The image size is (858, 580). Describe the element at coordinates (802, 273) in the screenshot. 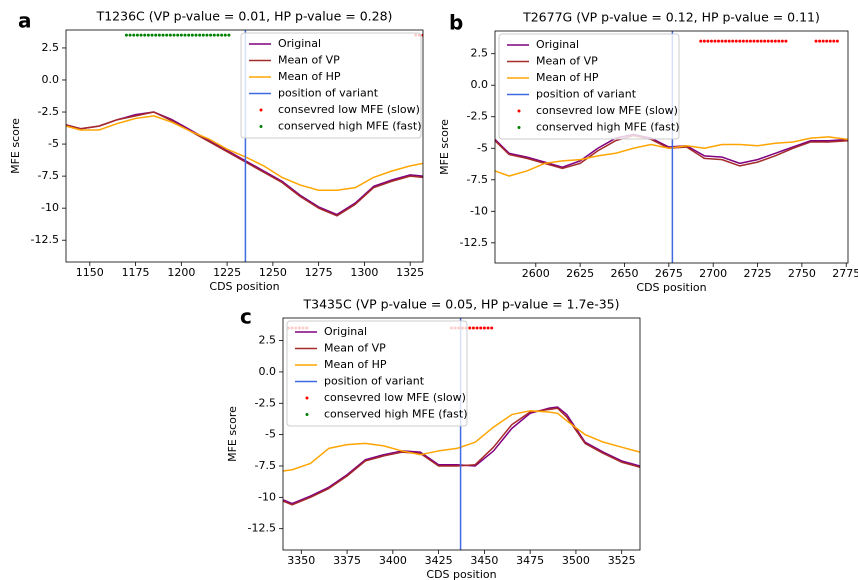

I see `x-tick-label: 2750` at that location.